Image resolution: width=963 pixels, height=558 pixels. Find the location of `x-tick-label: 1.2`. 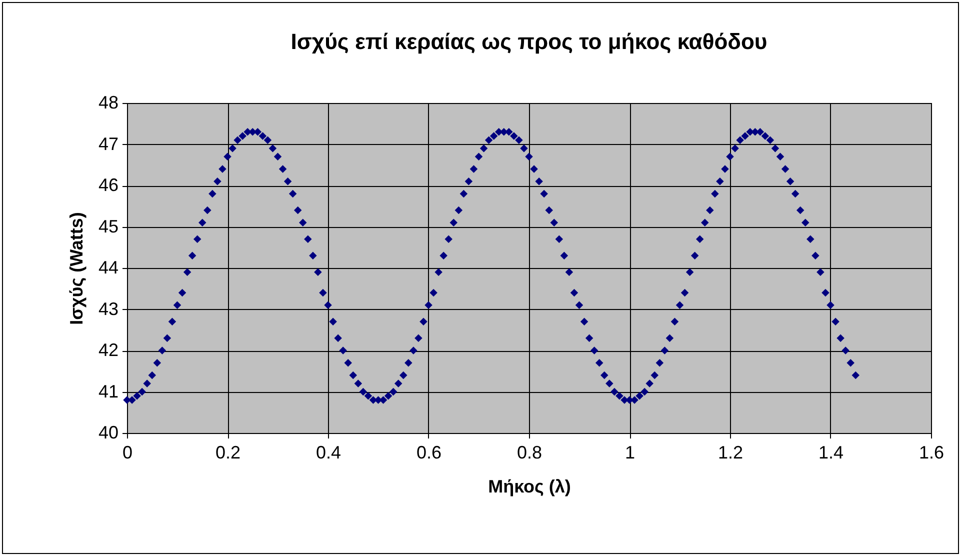

x-tick-label: 1.2 is located at coordinates (731, 452).